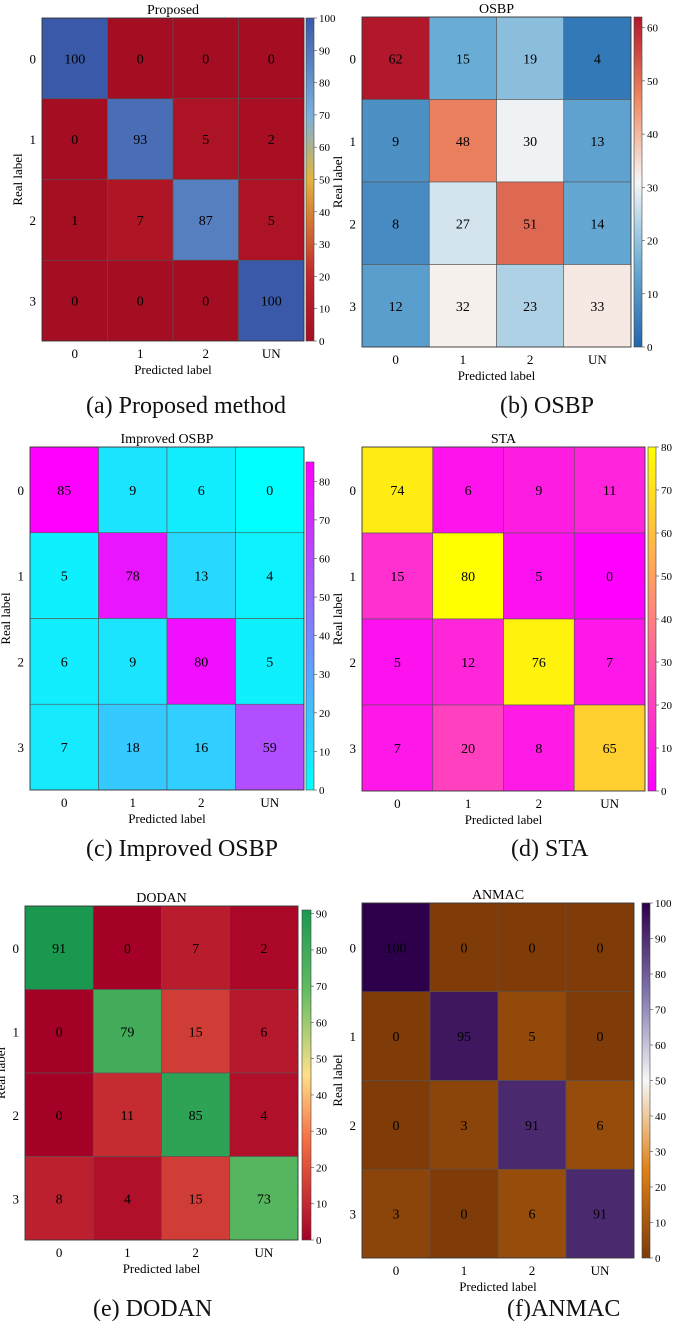 The width and height of the screenshot is (685, 1336). I want to click on cell-value-label: 23, so click(530, 307).